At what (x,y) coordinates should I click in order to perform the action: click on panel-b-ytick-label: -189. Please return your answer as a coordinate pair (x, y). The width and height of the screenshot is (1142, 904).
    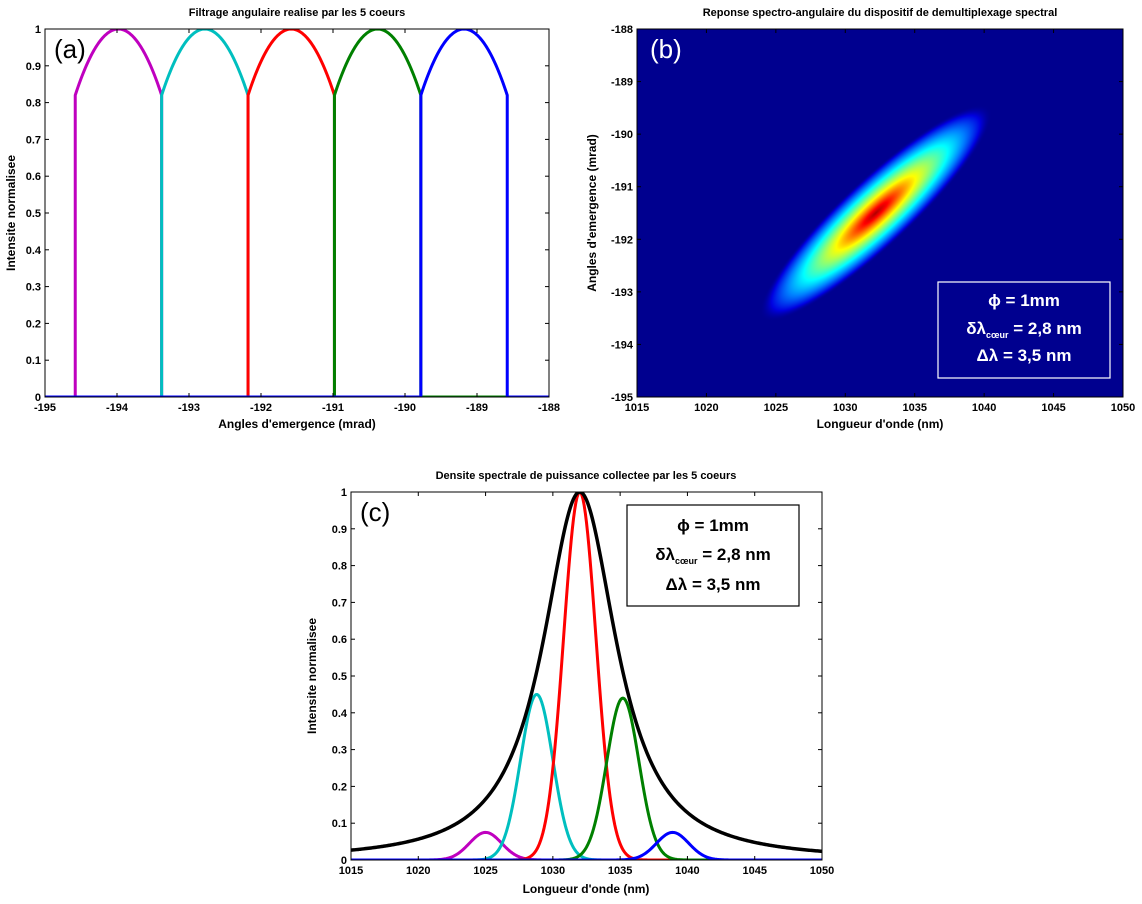
    Looking at the image, I should click on (622, 83).